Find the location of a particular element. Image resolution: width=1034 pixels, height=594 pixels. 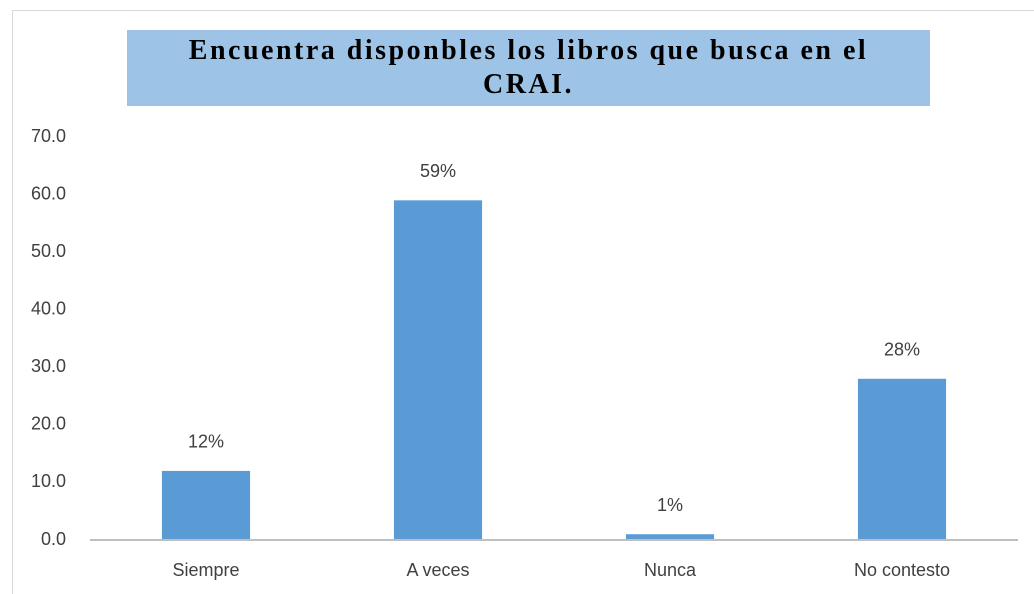

x-tick-label: Nunca is located at coordinates (670, 570).